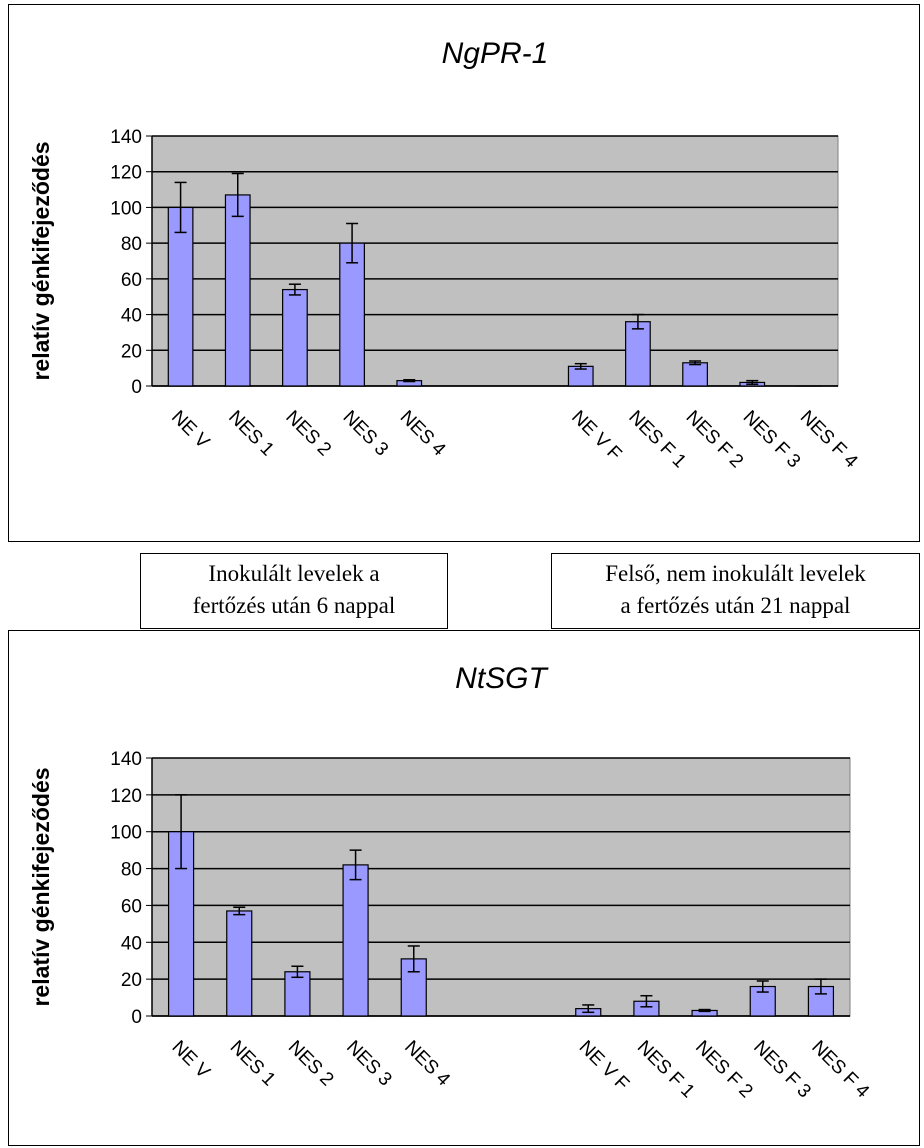  What do you see at coordinates (294, 573) in the screenshot?
I see `note-left-line1: Inokulált levelek a` at bounding box center [294, 573].